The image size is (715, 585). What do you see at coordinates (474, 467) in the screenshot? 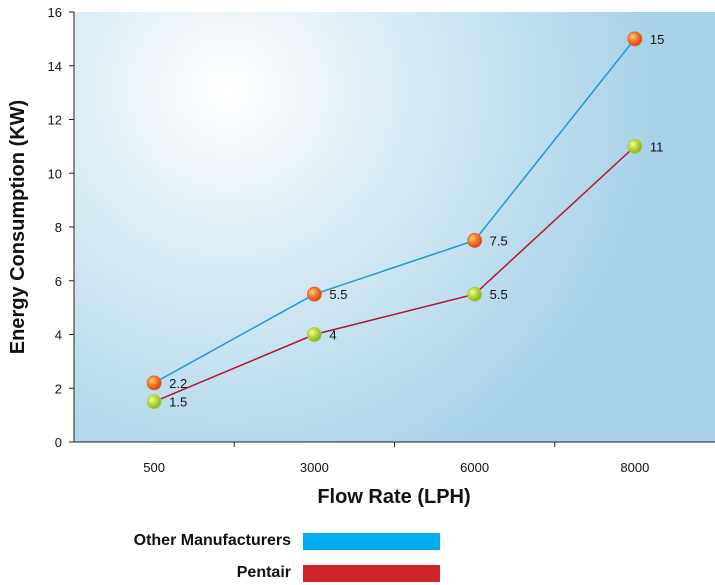
I see `x-tick-label: 6000` at bounding box center [474, 467].